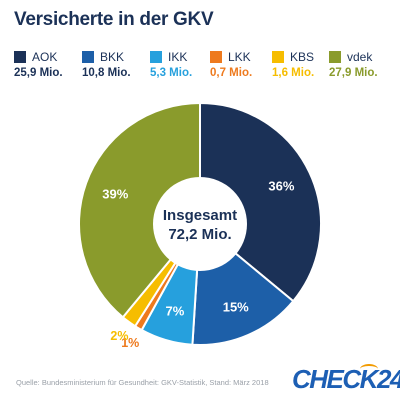 The image size is (400, 401). I want to click on check24-logo-arc, so click(369, 369).